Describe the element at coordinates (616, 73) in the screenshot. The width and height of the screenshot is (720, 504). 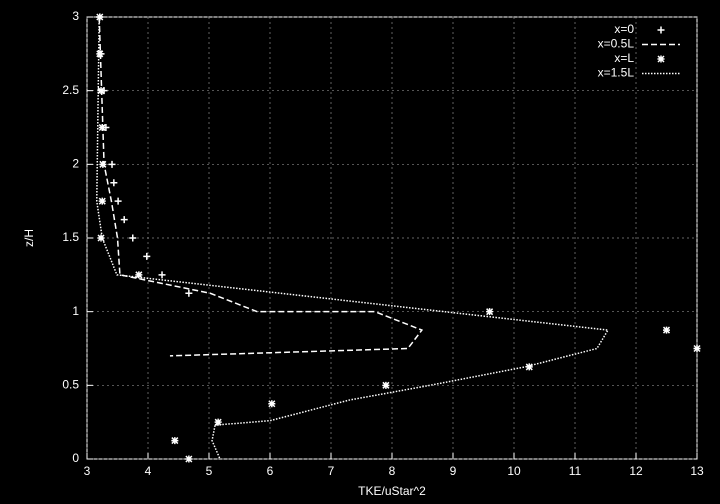
I see `legend-label: x=1.5L` at that location.